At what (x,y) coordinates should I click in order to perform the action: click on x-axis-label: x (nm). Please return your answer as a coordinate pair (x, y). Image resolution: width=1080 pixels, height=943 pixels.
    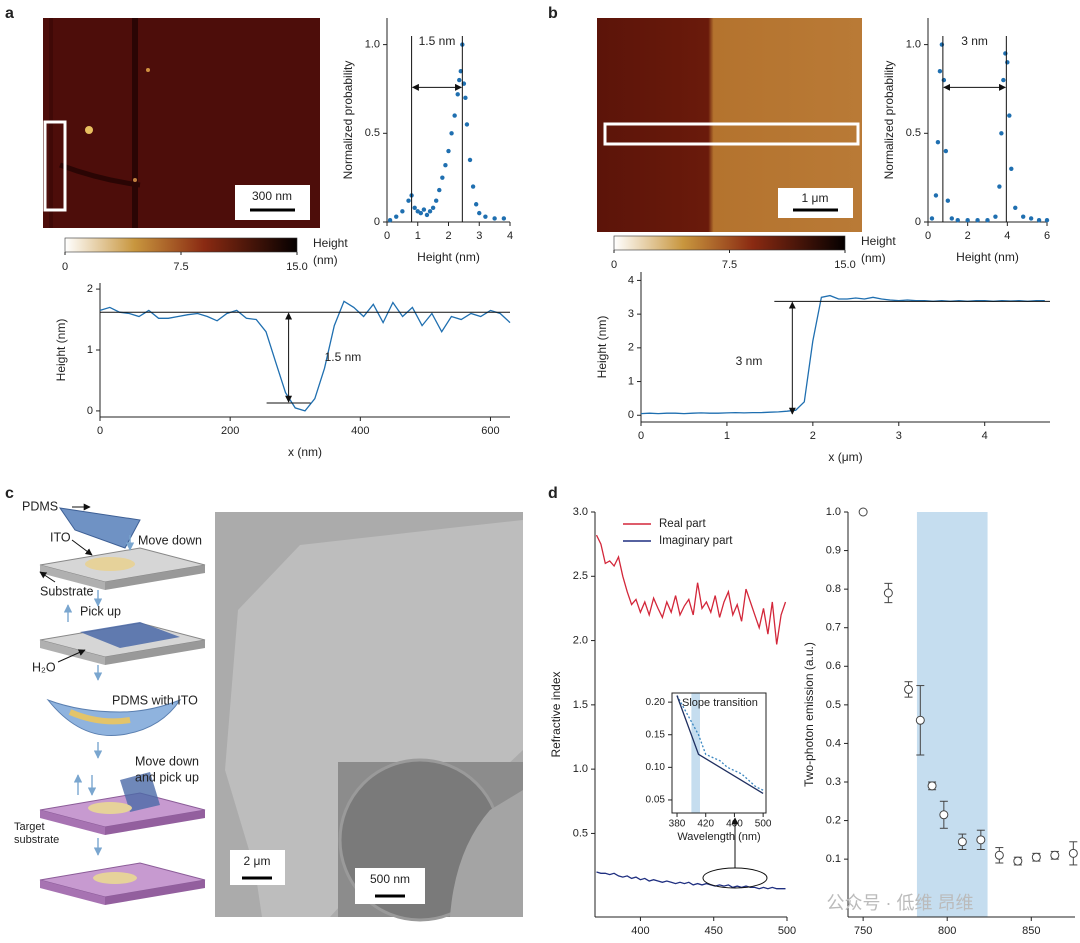
    Looking at the image, I should click on (305, 452).